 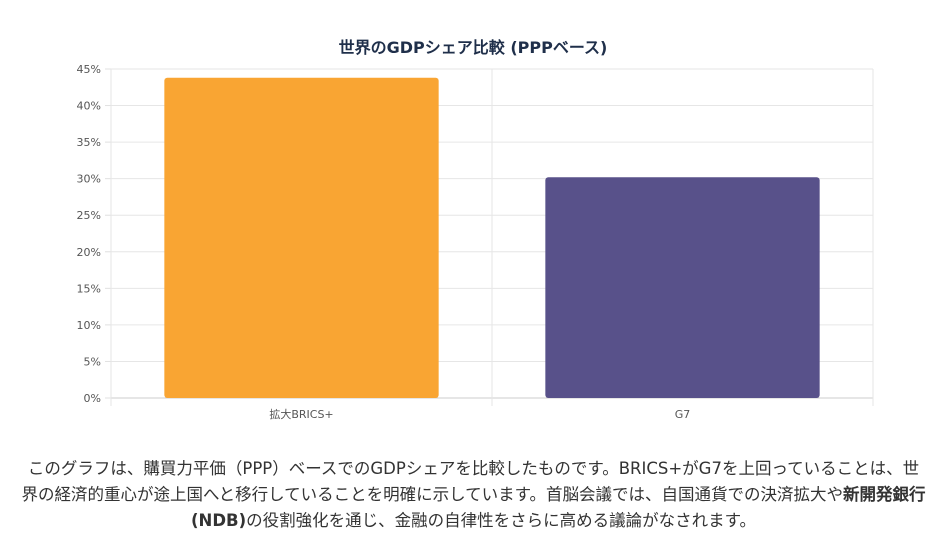 What do you see at coordinates (301, 414) in the screenshot?
I see `x-category-label: 拡大BRICS+` at bounding box center [301, 414].